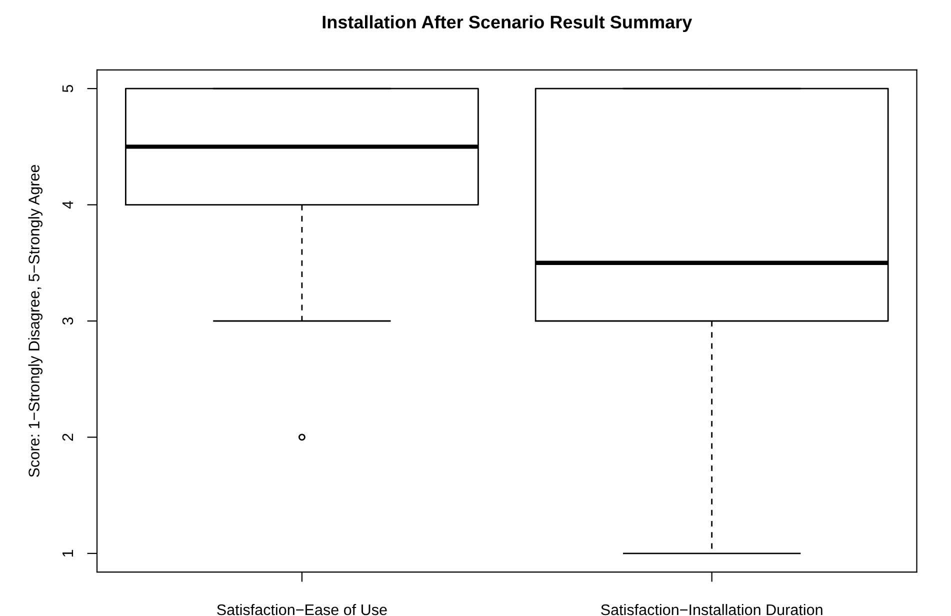 The width and height of the screenshot is (951, 616). What do you see at coordinates (711, 610) in the screenshot?
I see `x-tick-label: Satisfaction−Installation Duration` at bounding box center [711, 610].